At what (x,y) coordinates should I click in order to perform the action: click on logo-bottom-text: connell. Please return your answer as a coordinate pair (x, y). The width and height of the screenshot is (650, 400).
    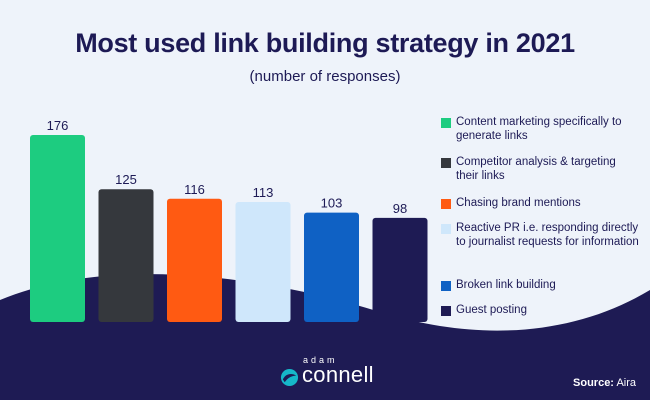
    Looking at the image, I should click on (338, 374).